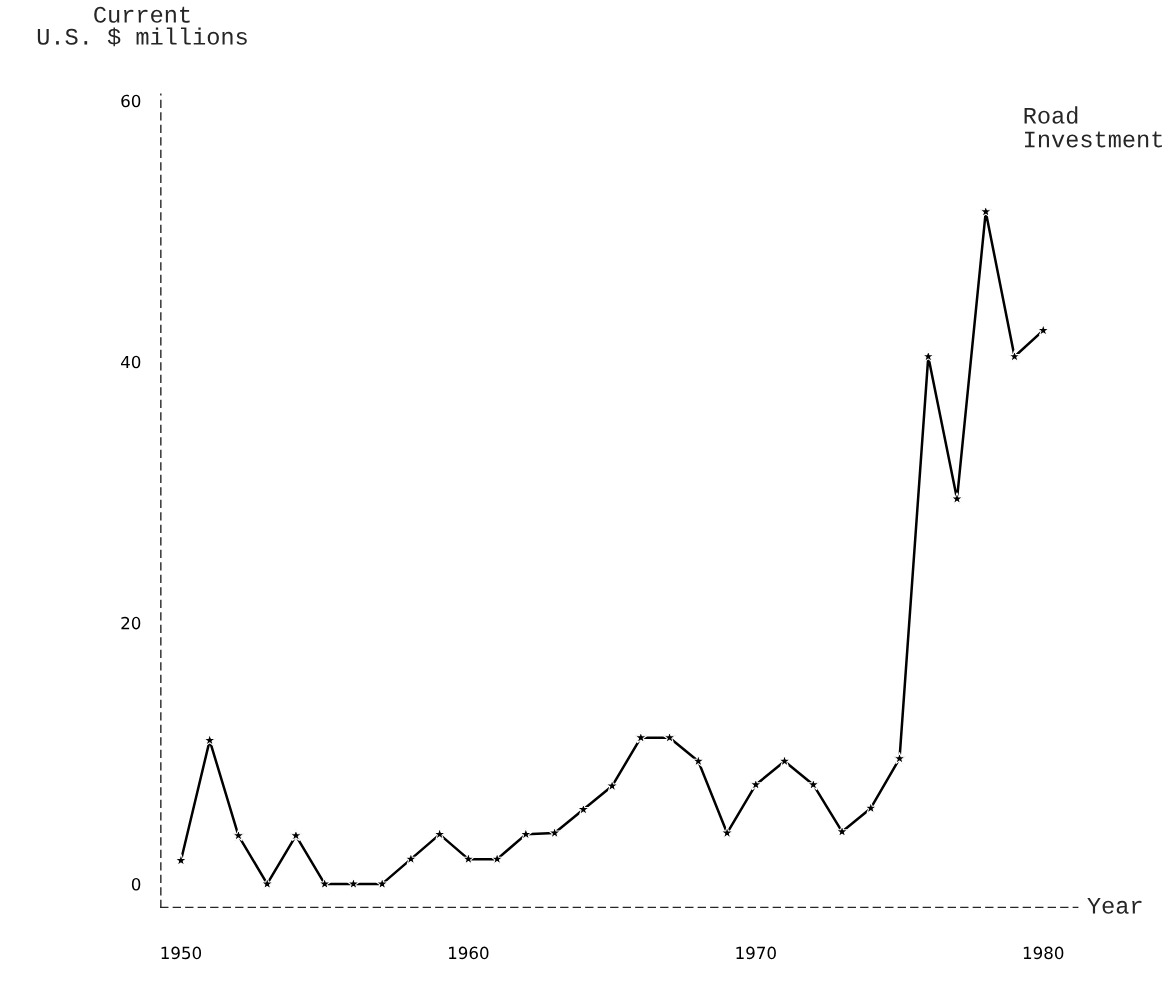 Image resolution: width=1174 pixels, height=981 pixels. What do you see at coordinates (1093, 127) in the screenshot?
I see `text: Road Investment` at bounding box center [1093, 127].